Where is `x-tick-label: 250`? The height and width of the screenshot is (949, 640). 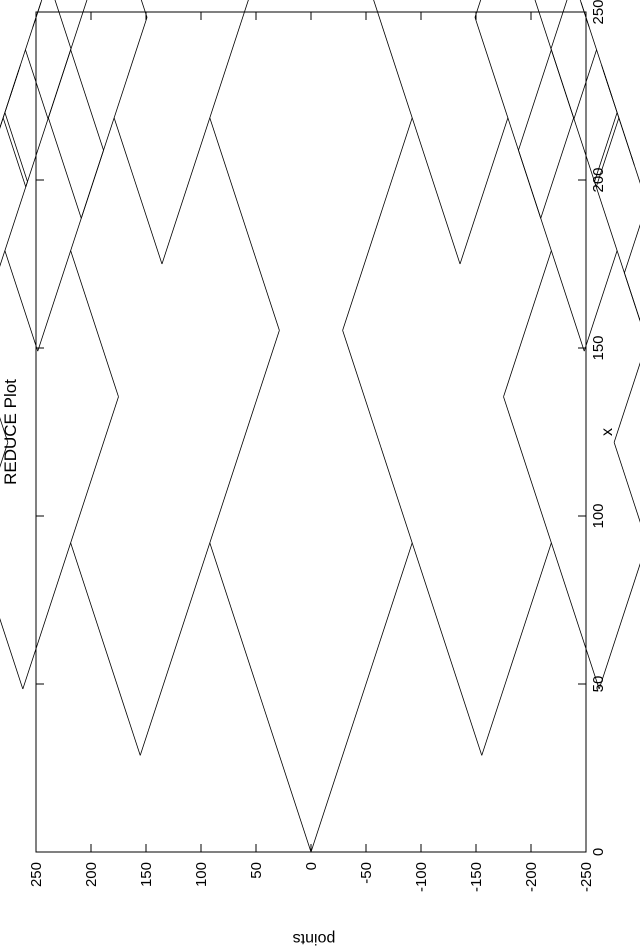
x-tick-label: 250 is located at coordinates (598, 12).